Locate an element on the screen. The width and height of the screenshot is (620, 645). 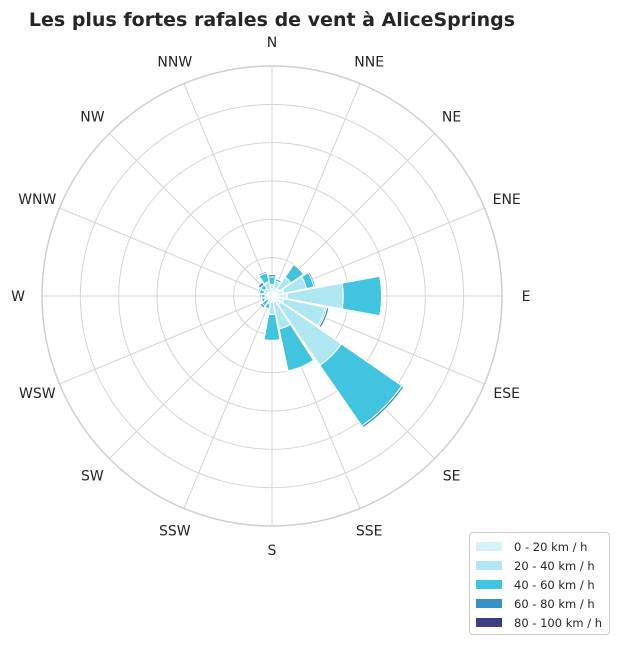
direction-label: E is located at coordinates (526, 297).